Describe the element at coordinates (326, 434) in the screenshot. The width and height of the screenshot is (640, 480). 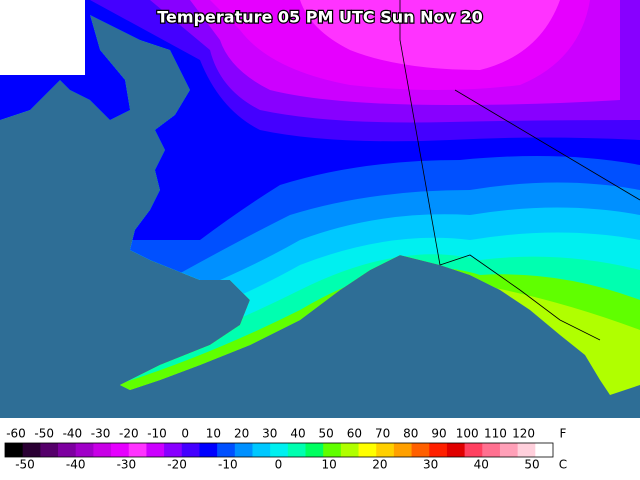
I see `fahrenheit-label: 50` at that location.